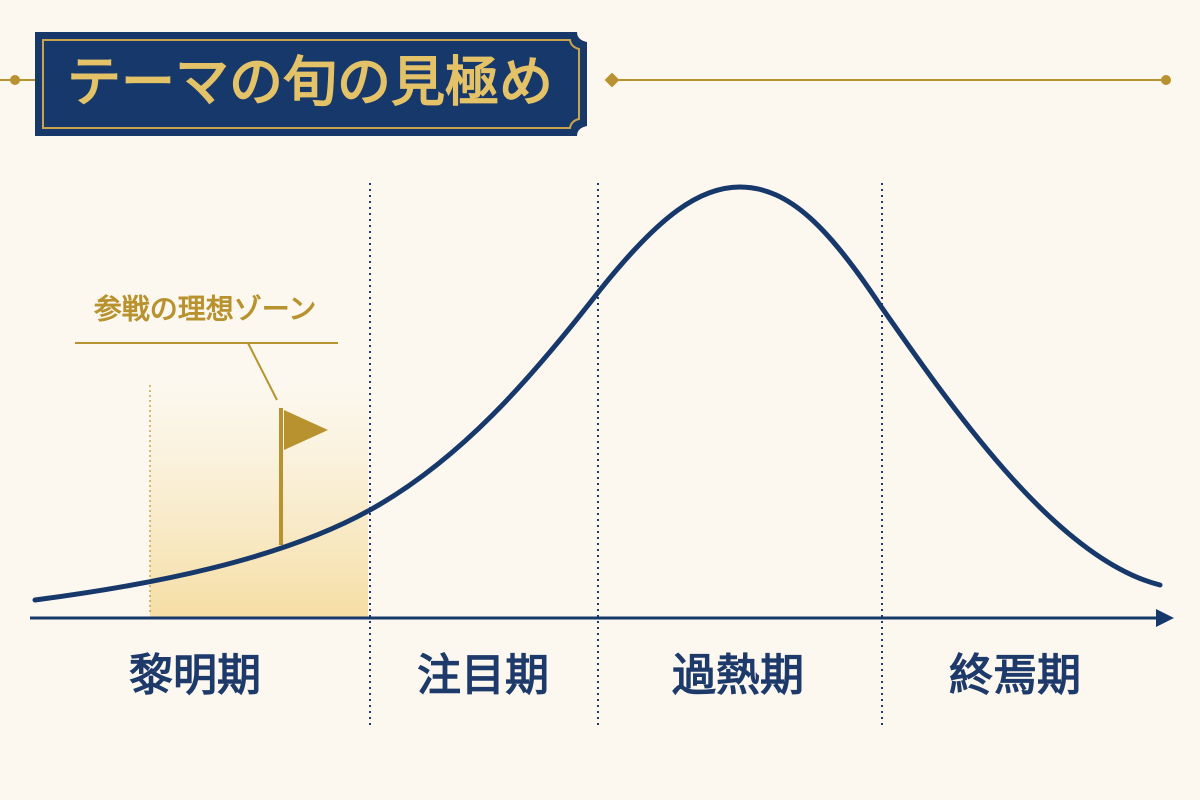  I want to click on annotation-leader, so click(262, 371).